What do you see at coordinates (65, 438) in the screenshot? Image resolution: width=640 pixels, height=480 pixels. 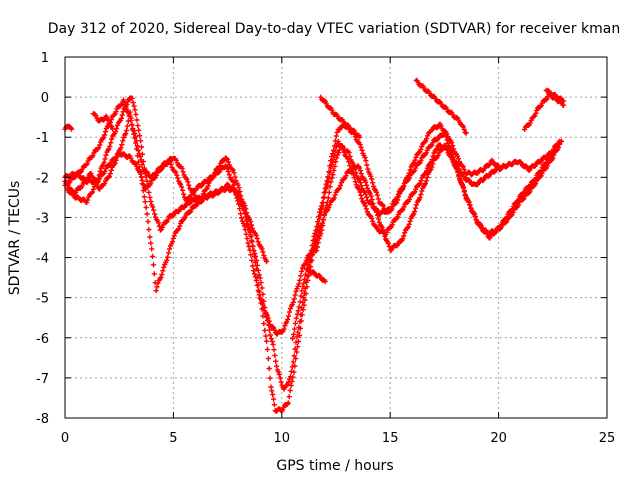 I see `x-tick-label: 0` at bounding box center [65, 438].